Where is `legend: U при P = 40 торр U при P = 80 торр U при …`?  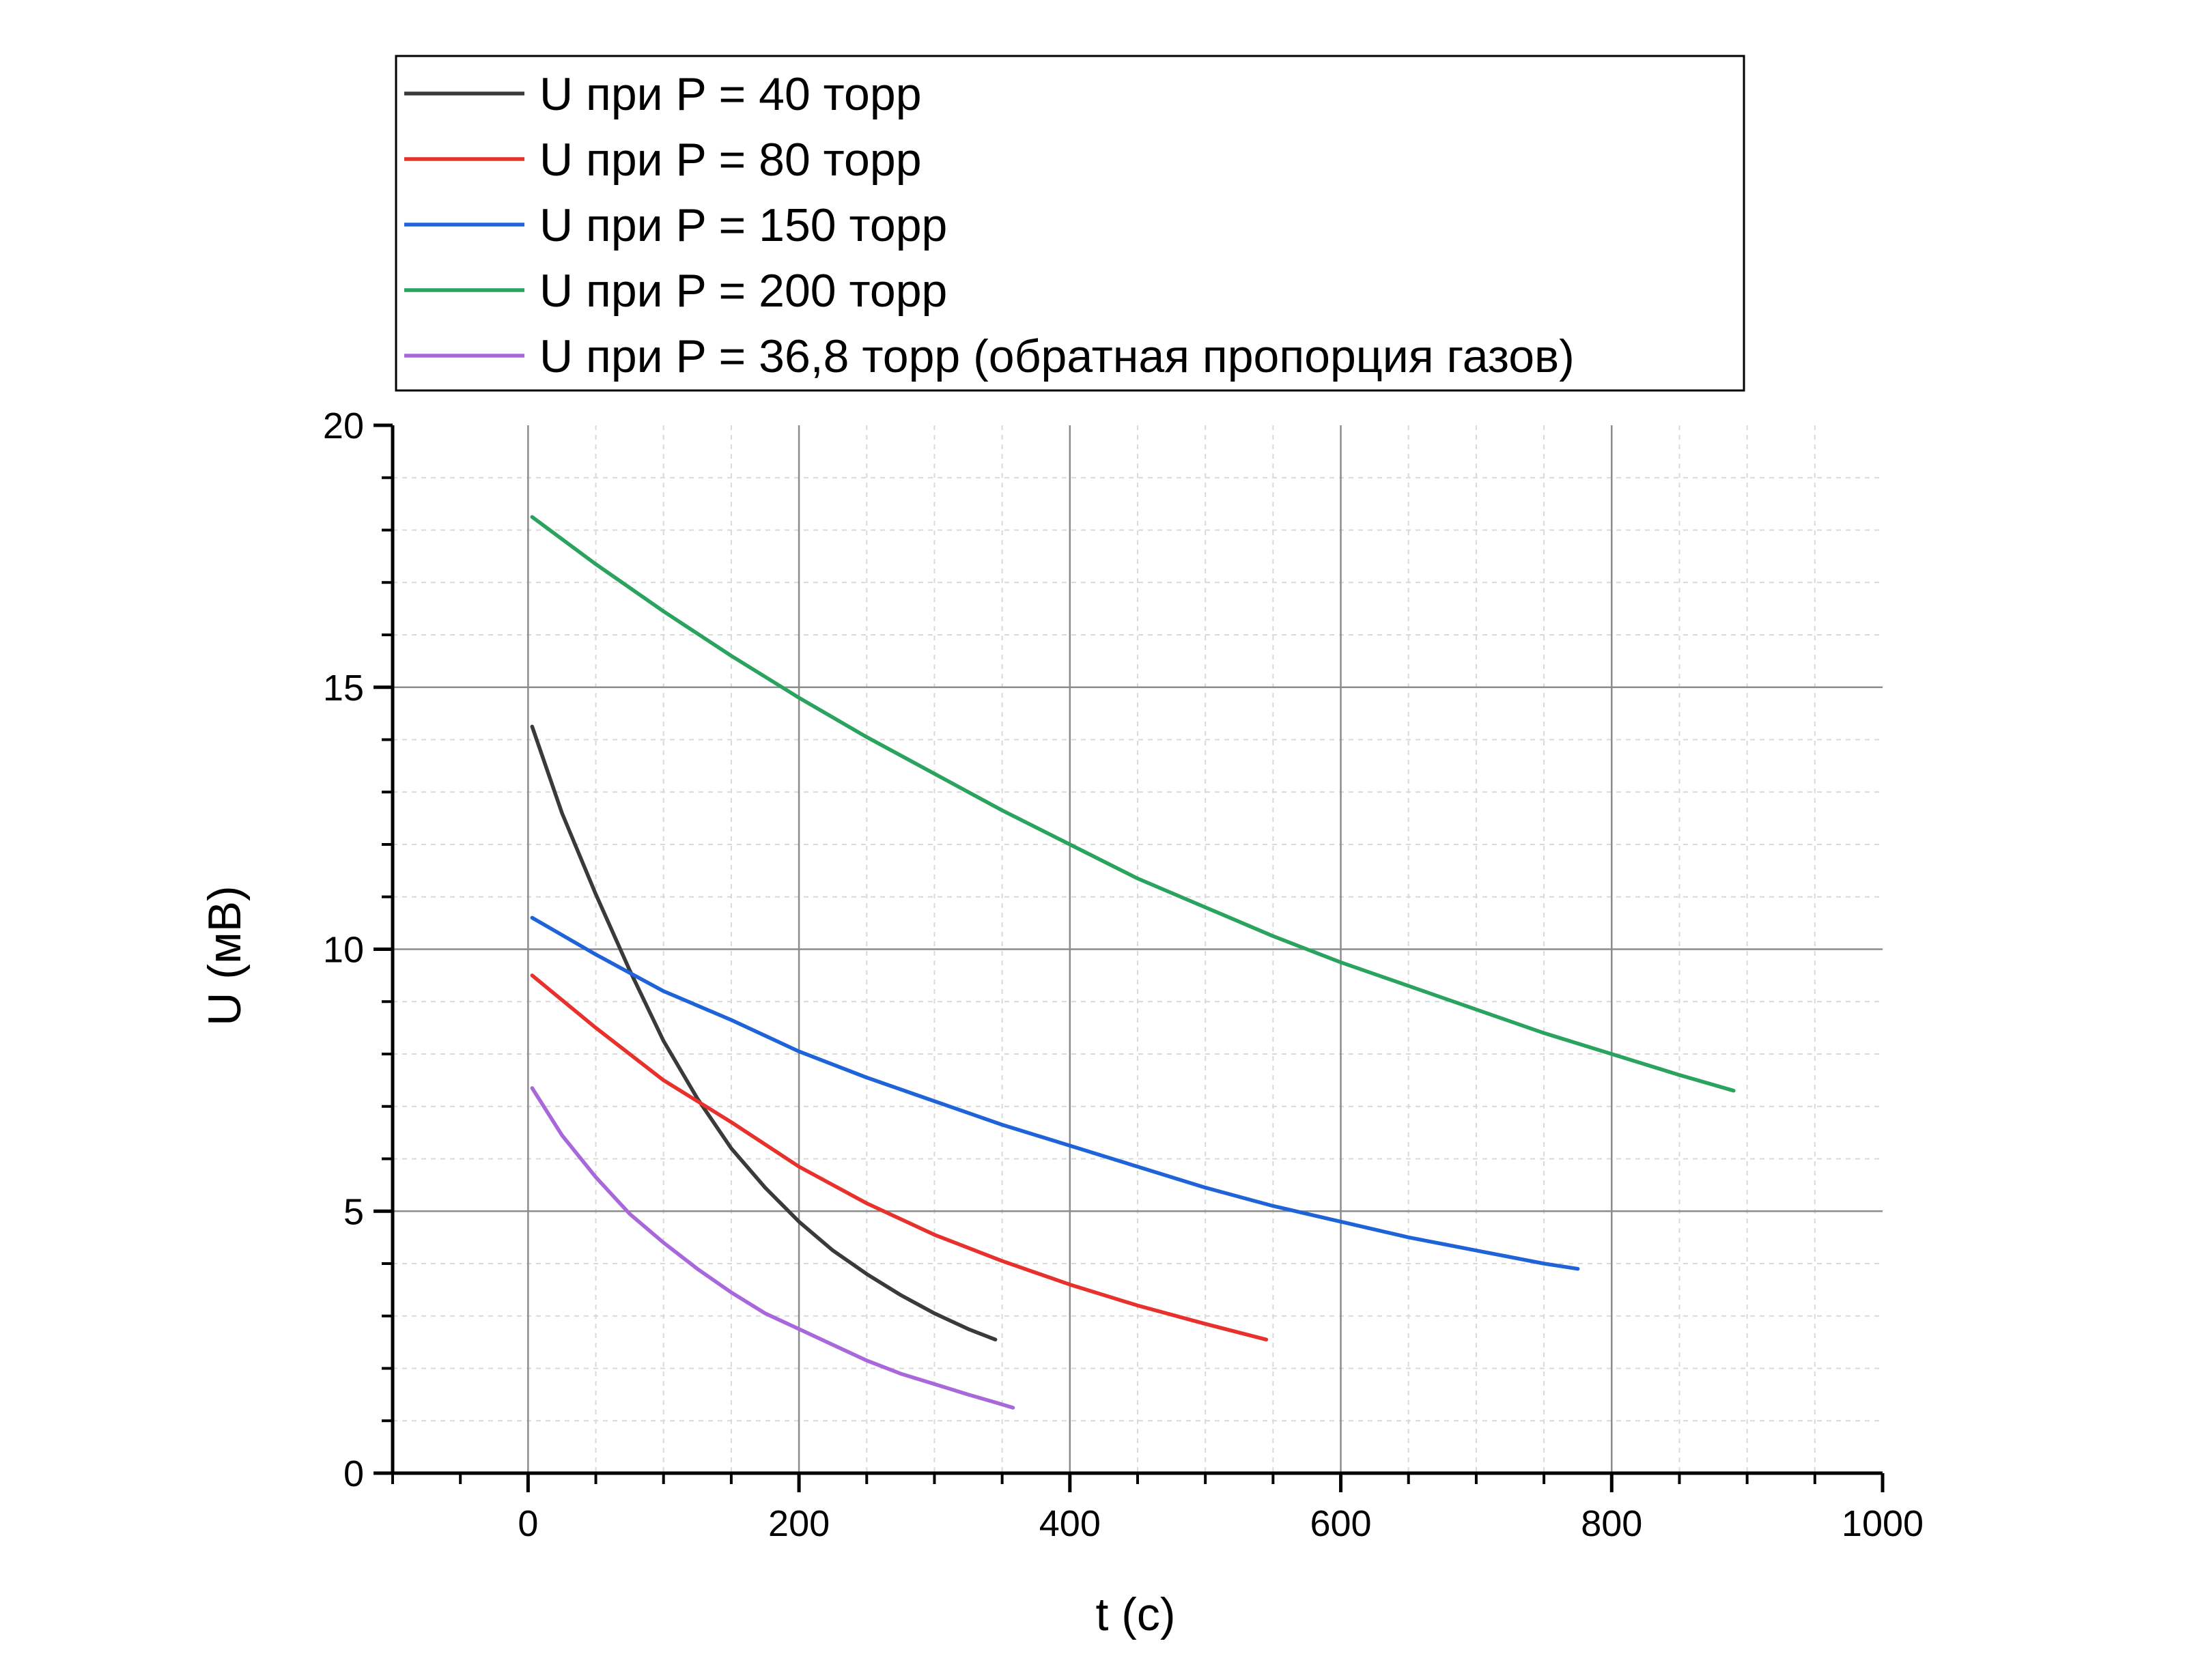
legend: U при P = 40 торр U при P = 80 торр U при … is located at coordinates (1070, 223).